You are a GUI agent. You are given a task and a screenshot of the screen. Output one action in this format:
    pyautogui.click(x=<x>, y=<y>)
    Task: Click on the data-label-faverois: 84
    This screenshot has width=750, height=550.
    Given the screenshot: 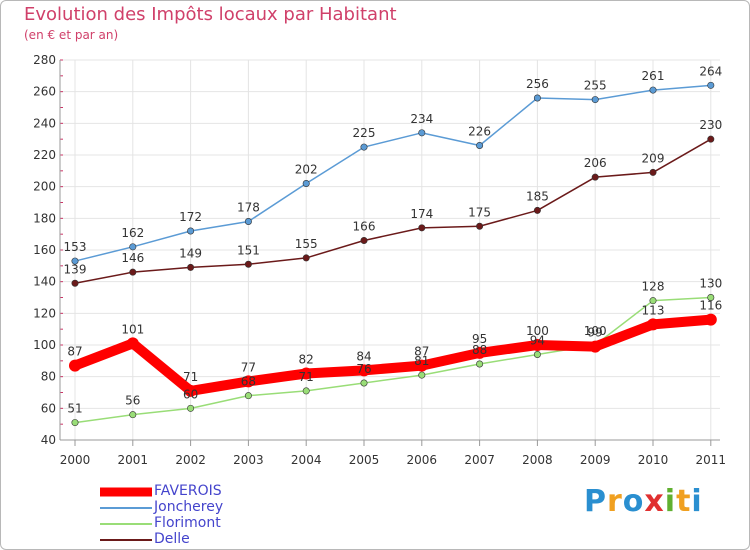 What is the action you would take?
    pyautogui.click(x=363, y=356)
    